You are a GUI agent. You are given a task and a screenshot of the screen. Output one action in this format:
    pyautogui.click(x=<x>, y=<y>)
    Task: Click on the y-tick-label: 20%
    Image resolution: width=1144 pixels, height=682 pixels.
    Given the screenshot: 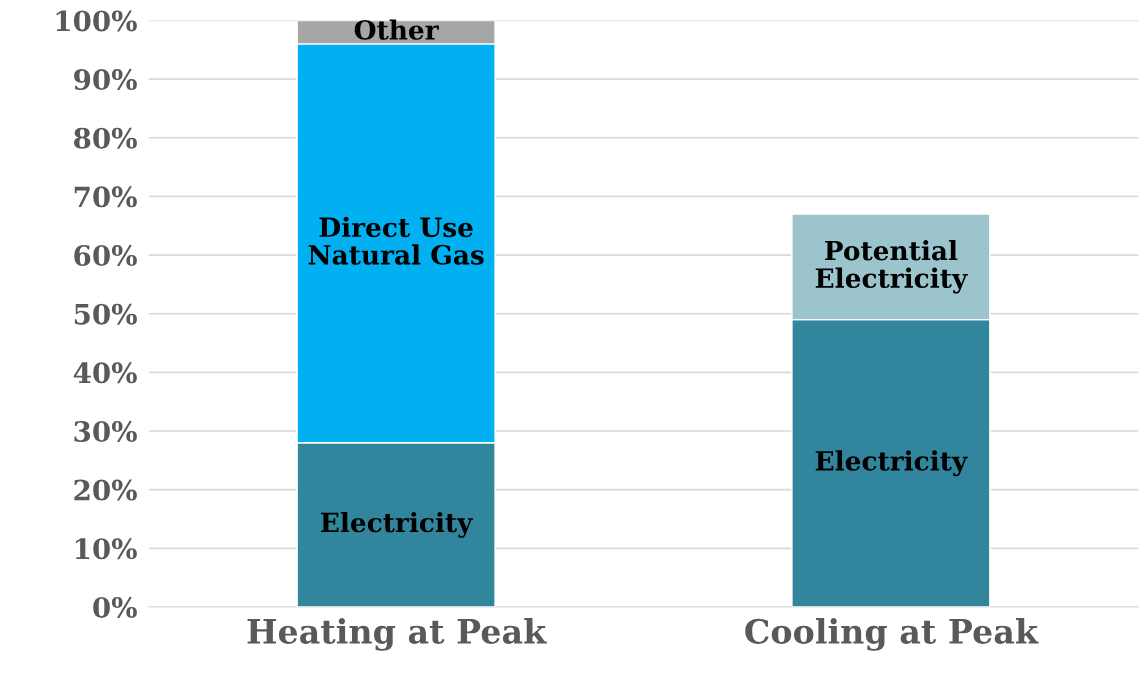 What is the action you would take?
    pyautogui.click(x=105, y=490)
    